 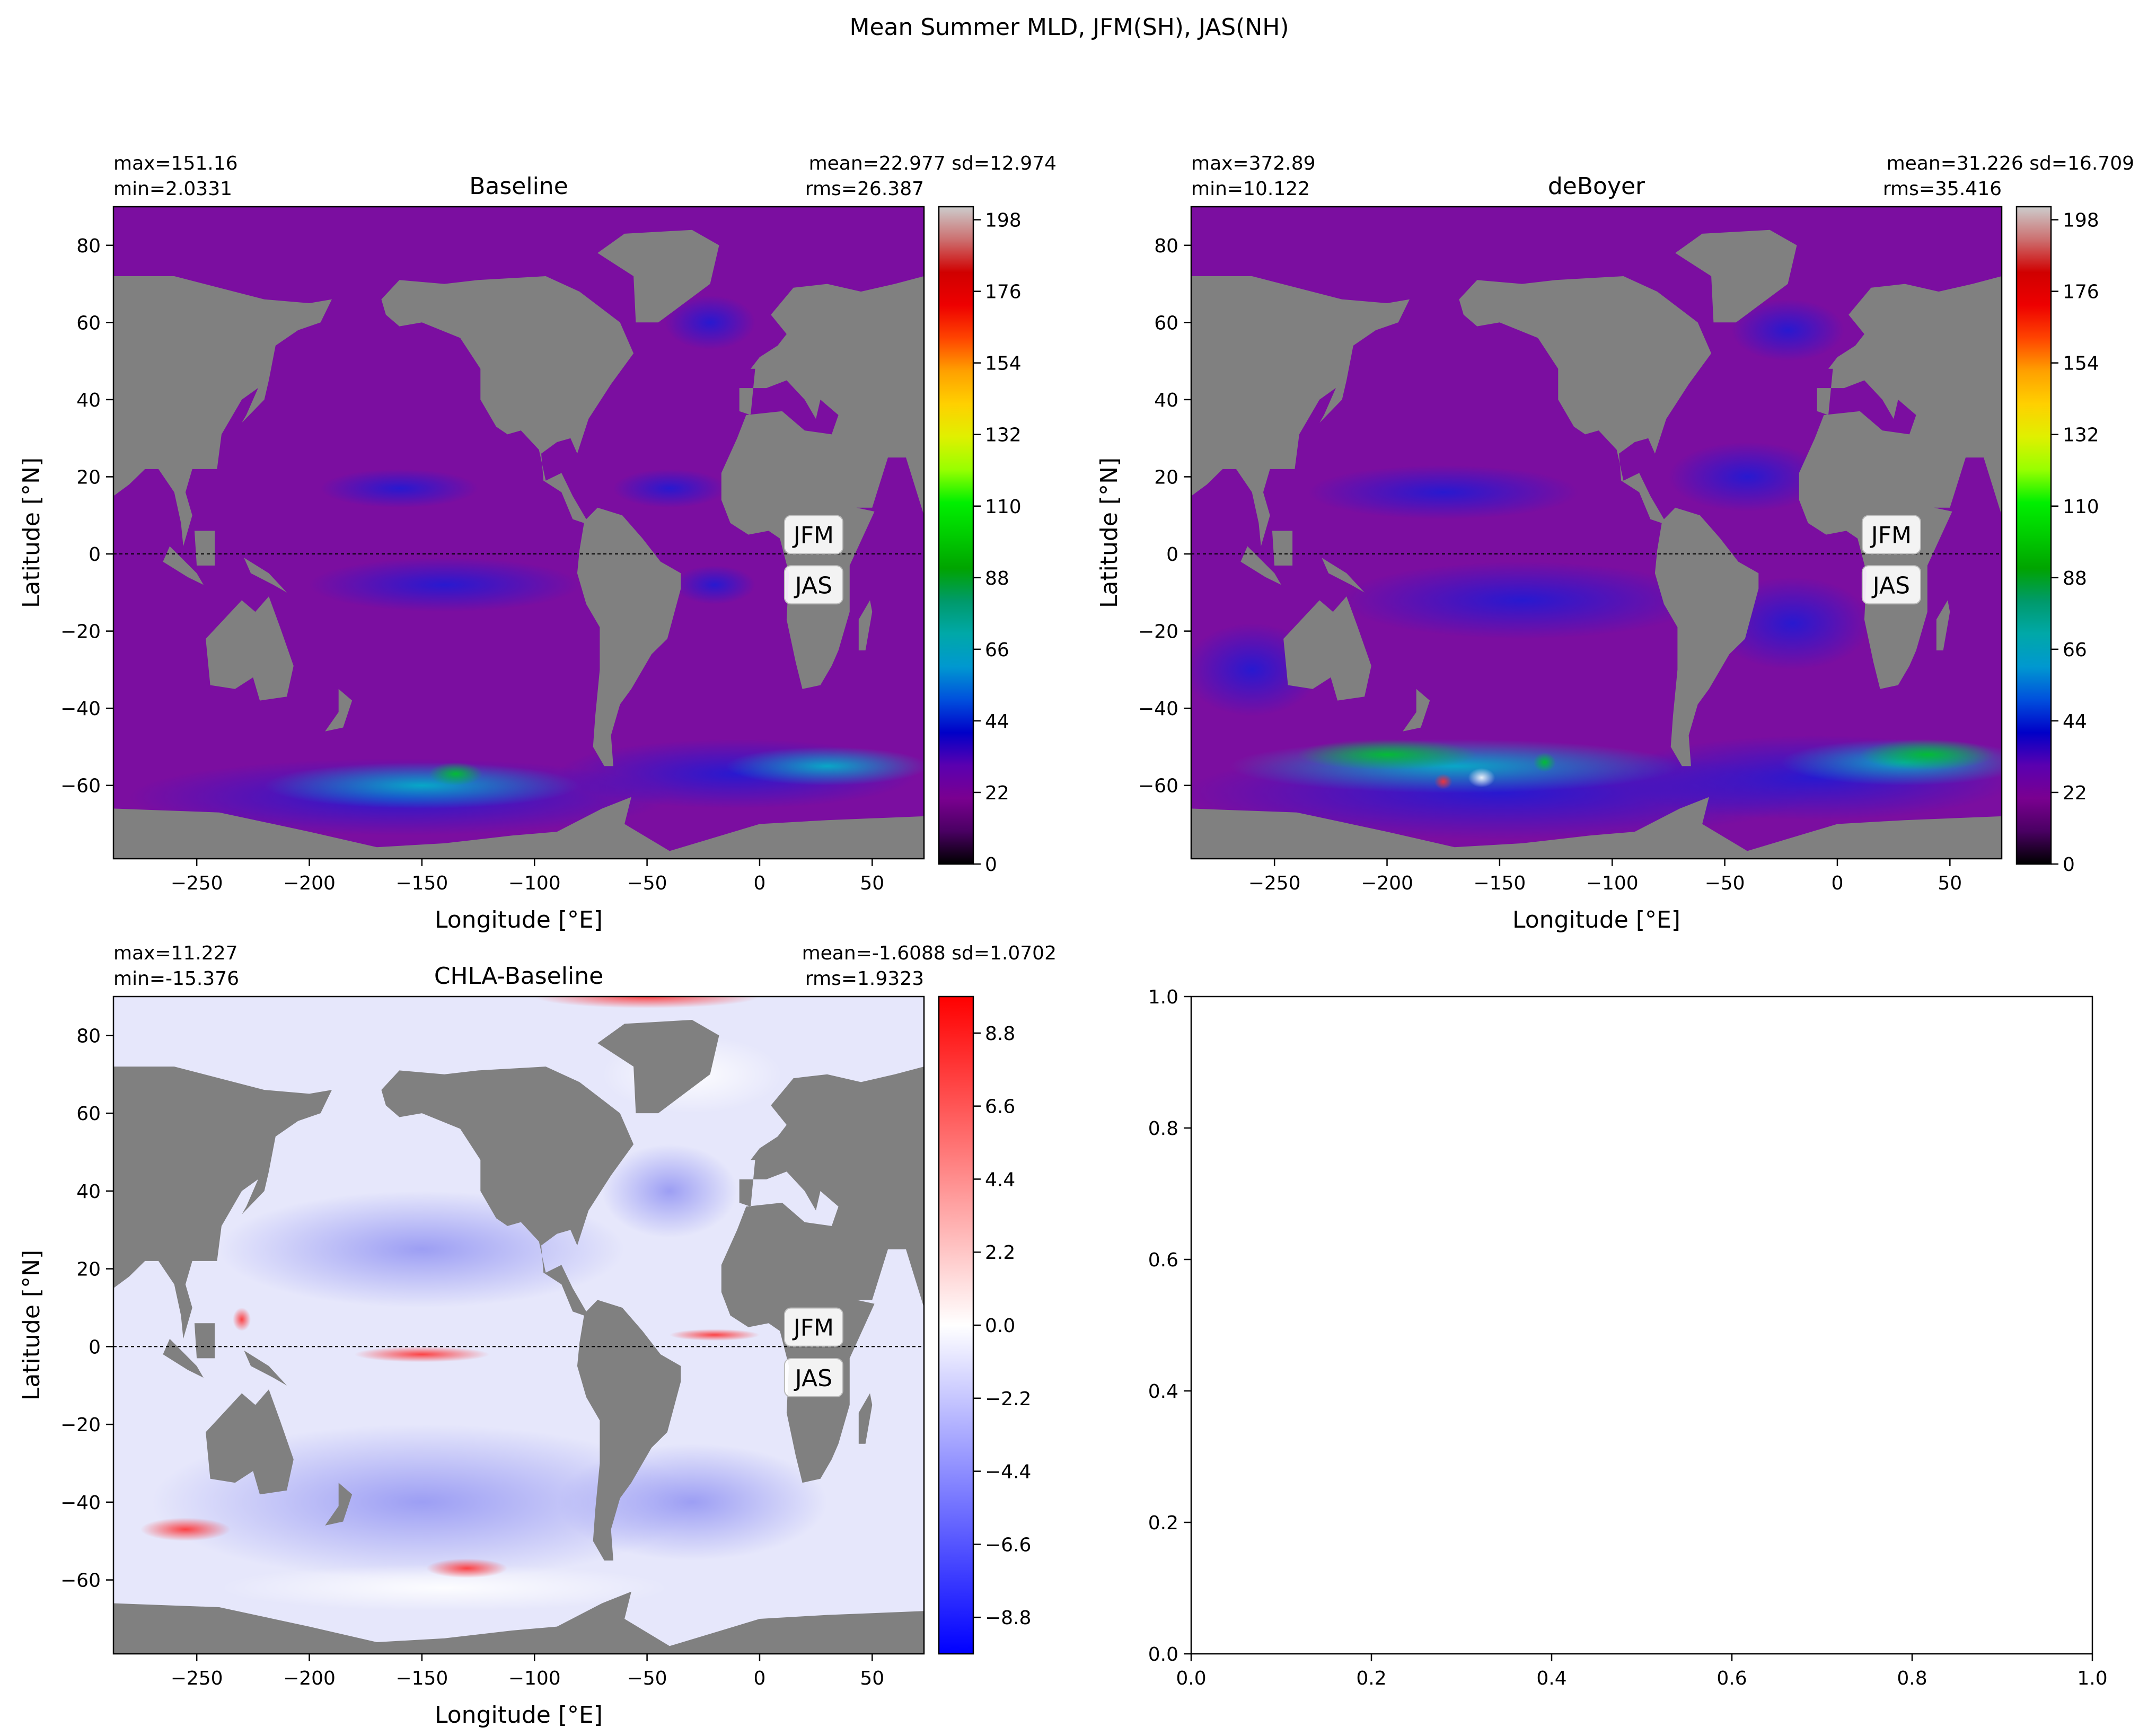 What do you see at coordinates (1163, 997) in the screenshot?
I see `y-tick-label: 1.0` at bounding box center [1163, 997].